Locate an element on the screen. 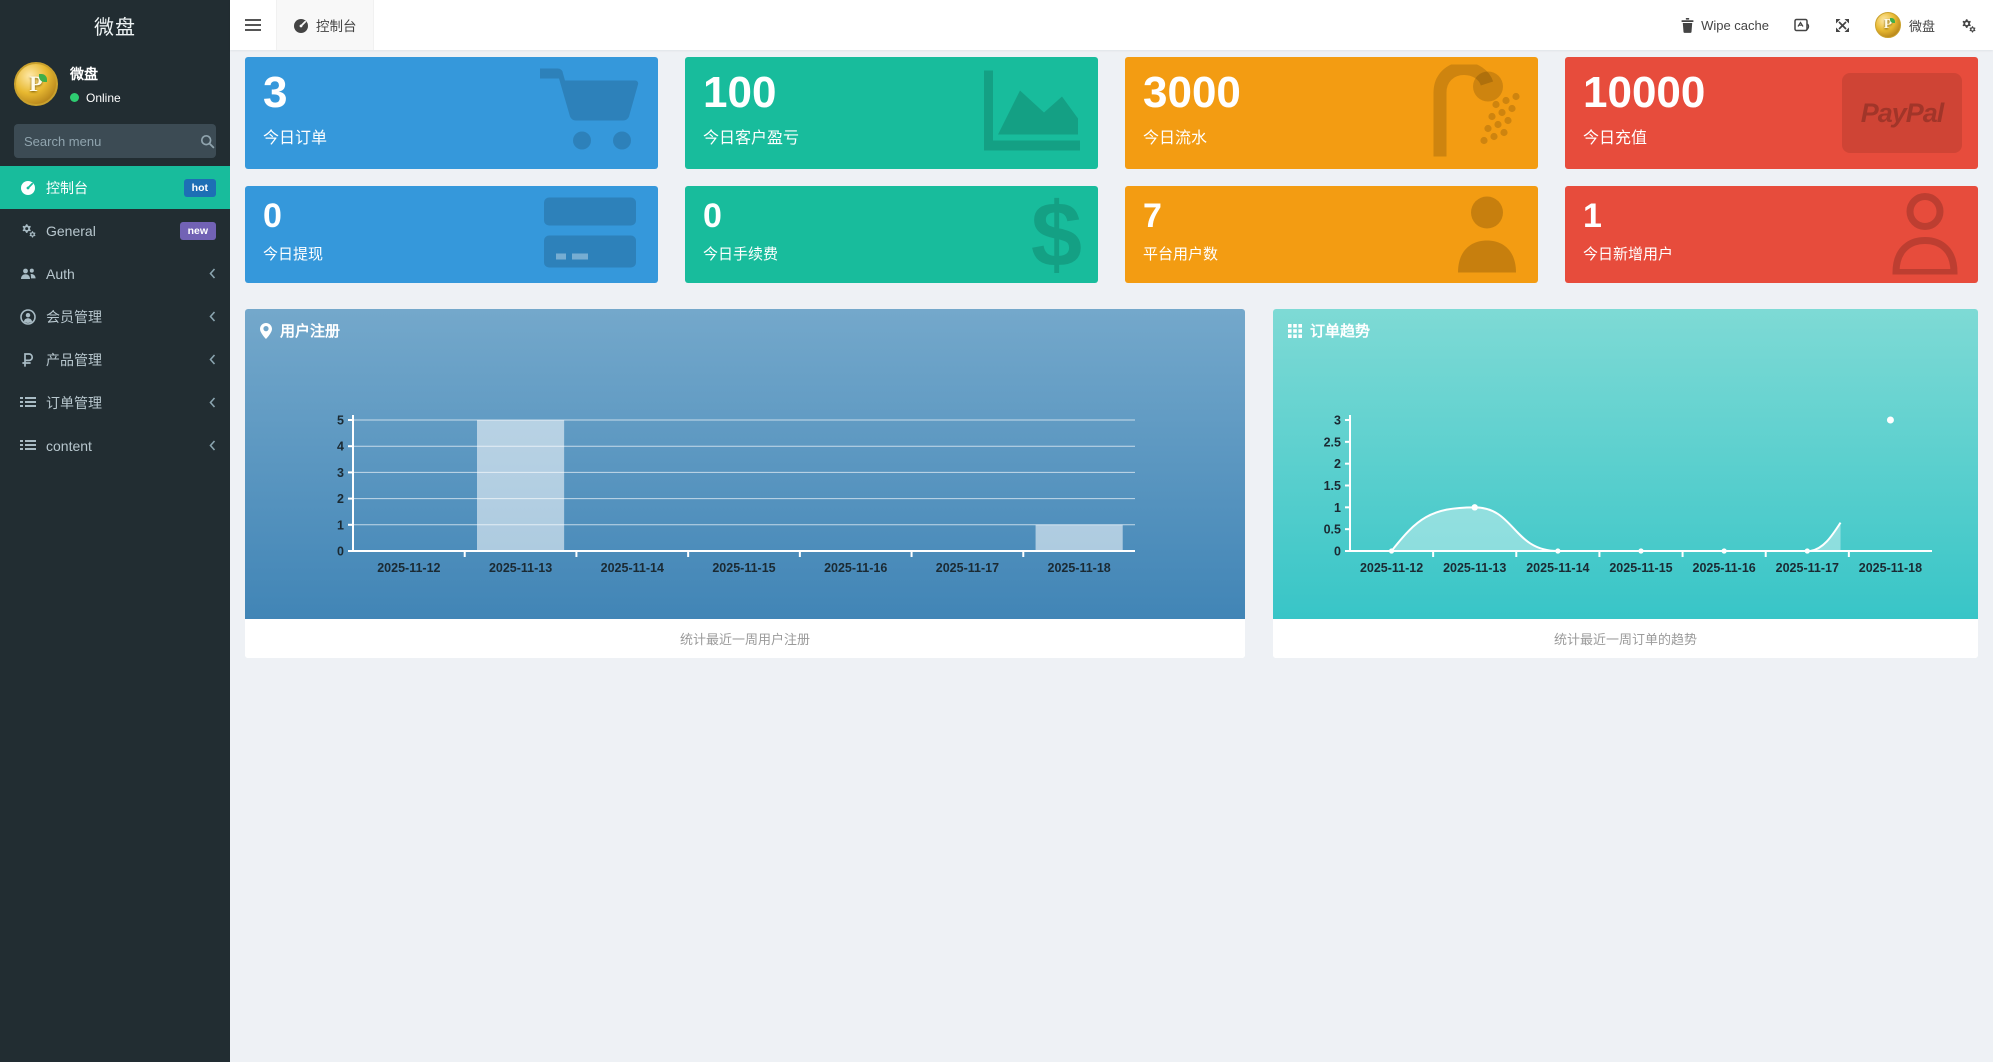 This screenshot has width=1993, height=1062. svg-text: 0.5 is located at coordinates (1332, 530).